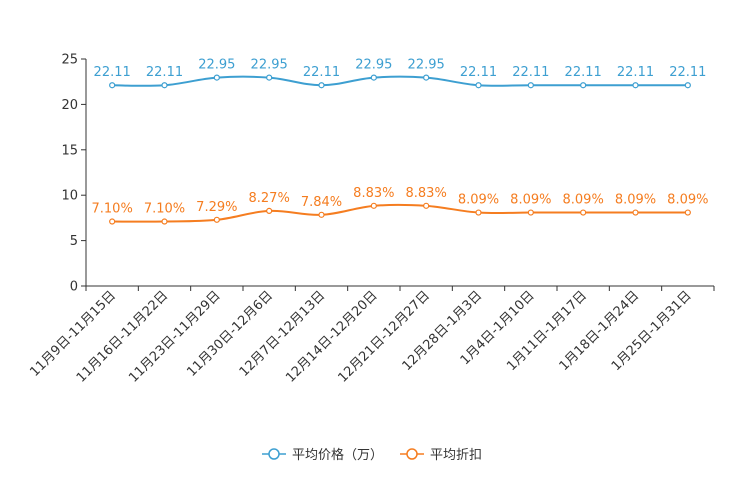  What do you see at coordinates (337, 455) in the screenshot?
I see `legend-label: 平均价格（万）` at bounding box center [337, 455].